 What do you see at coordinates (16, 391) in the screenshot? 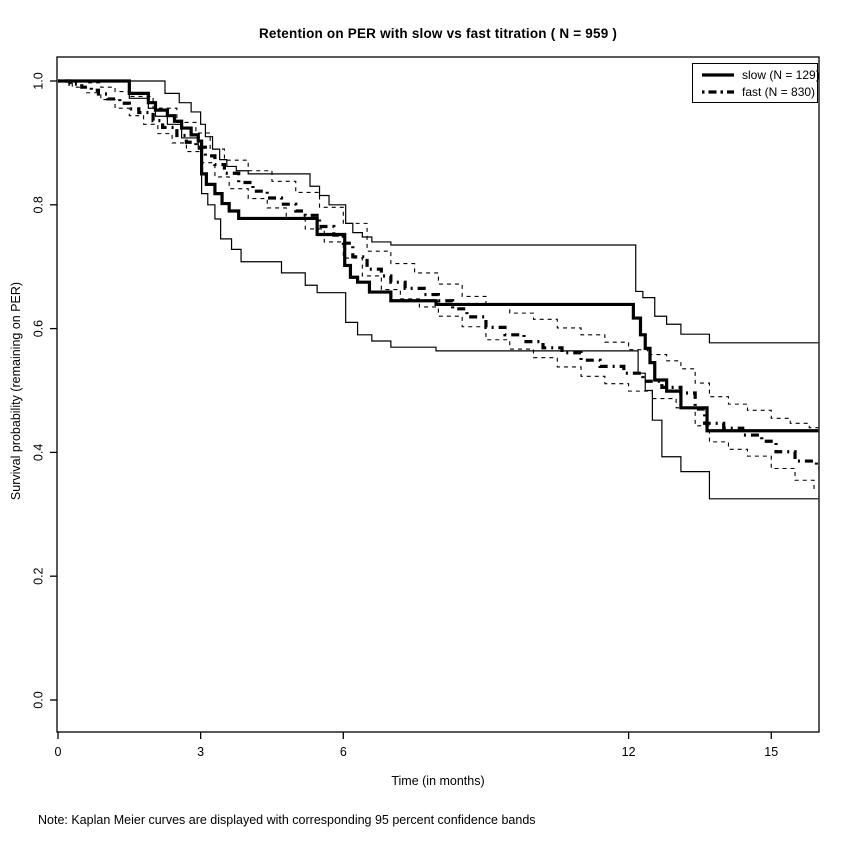
I see `y-axis-label: Survival probability (remaining on PER)` at bounding box center [16, 391].